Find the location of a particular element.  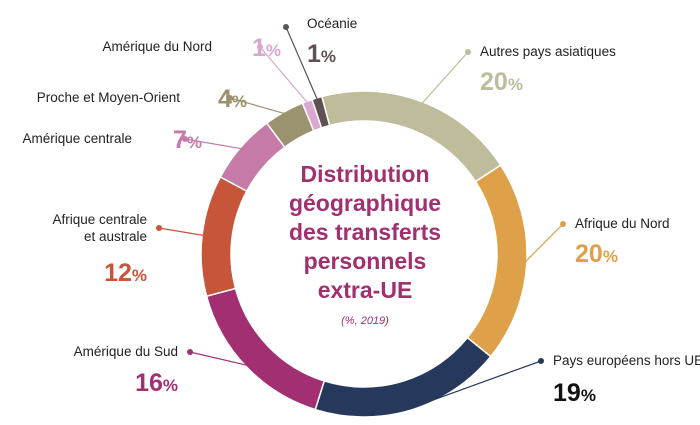

label-afrique-centrale: Afrique centrale et australe 12% is located at coordinates (128, 249).